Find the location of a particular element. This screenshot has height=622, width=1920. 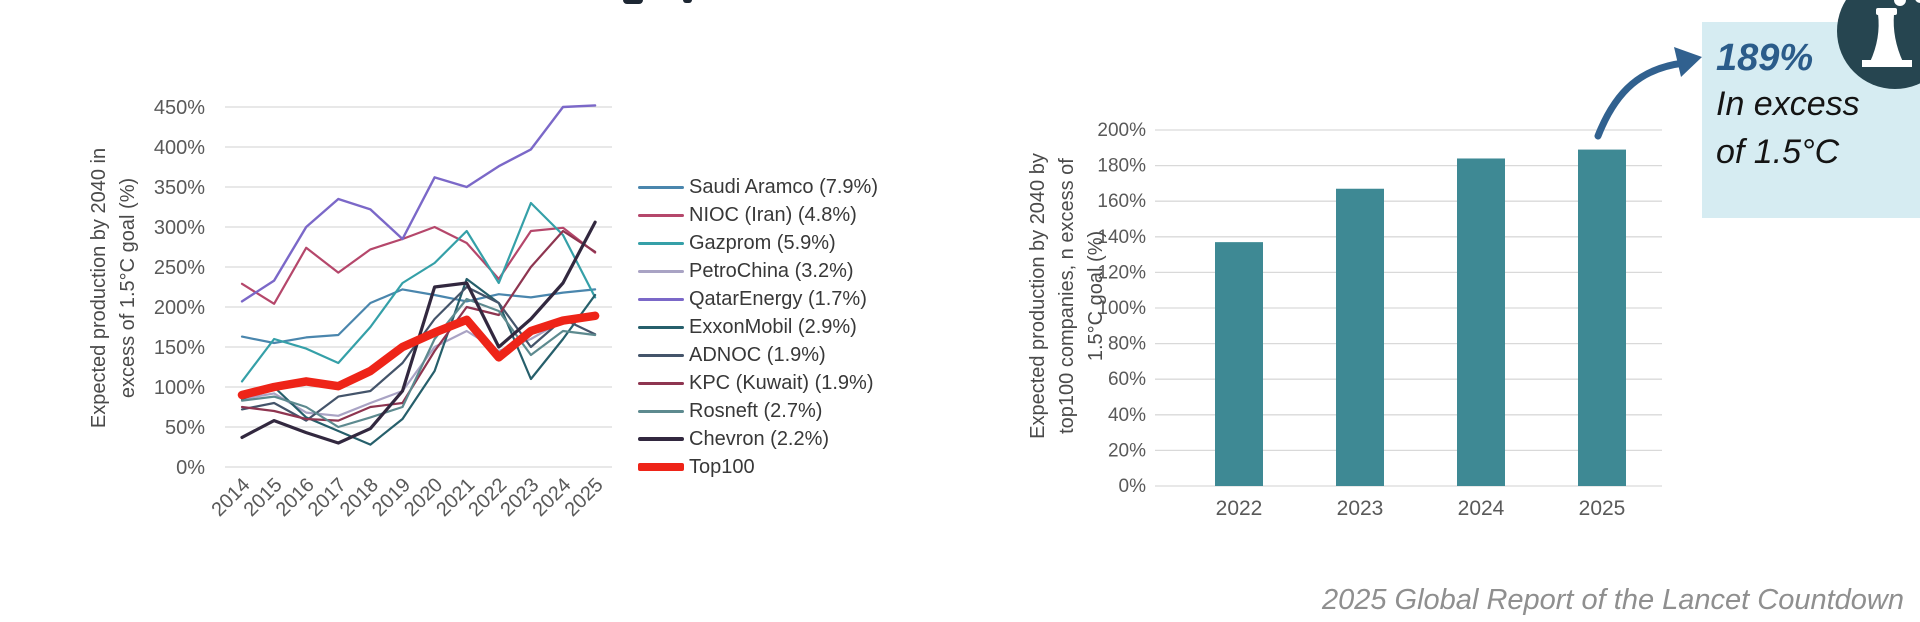

left-y-axis-title-line1: Expected production by 2040 in is located at coordinates (99, 288).